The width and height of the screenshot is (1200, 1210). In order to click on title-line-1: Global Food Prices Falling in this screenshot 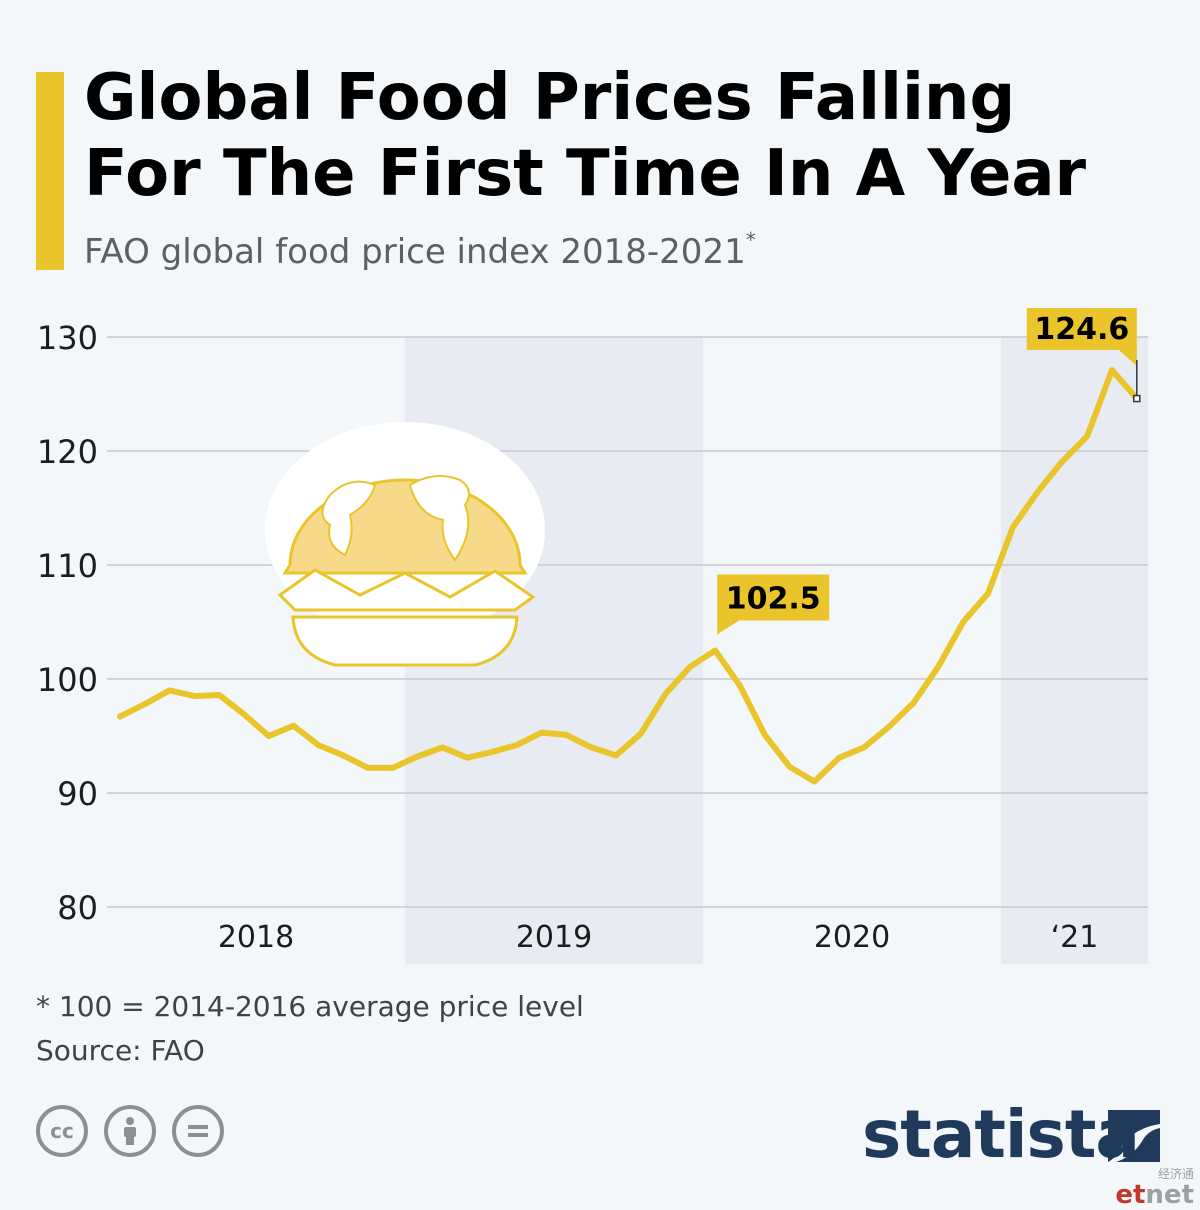, I will do `click(550, 98)`.